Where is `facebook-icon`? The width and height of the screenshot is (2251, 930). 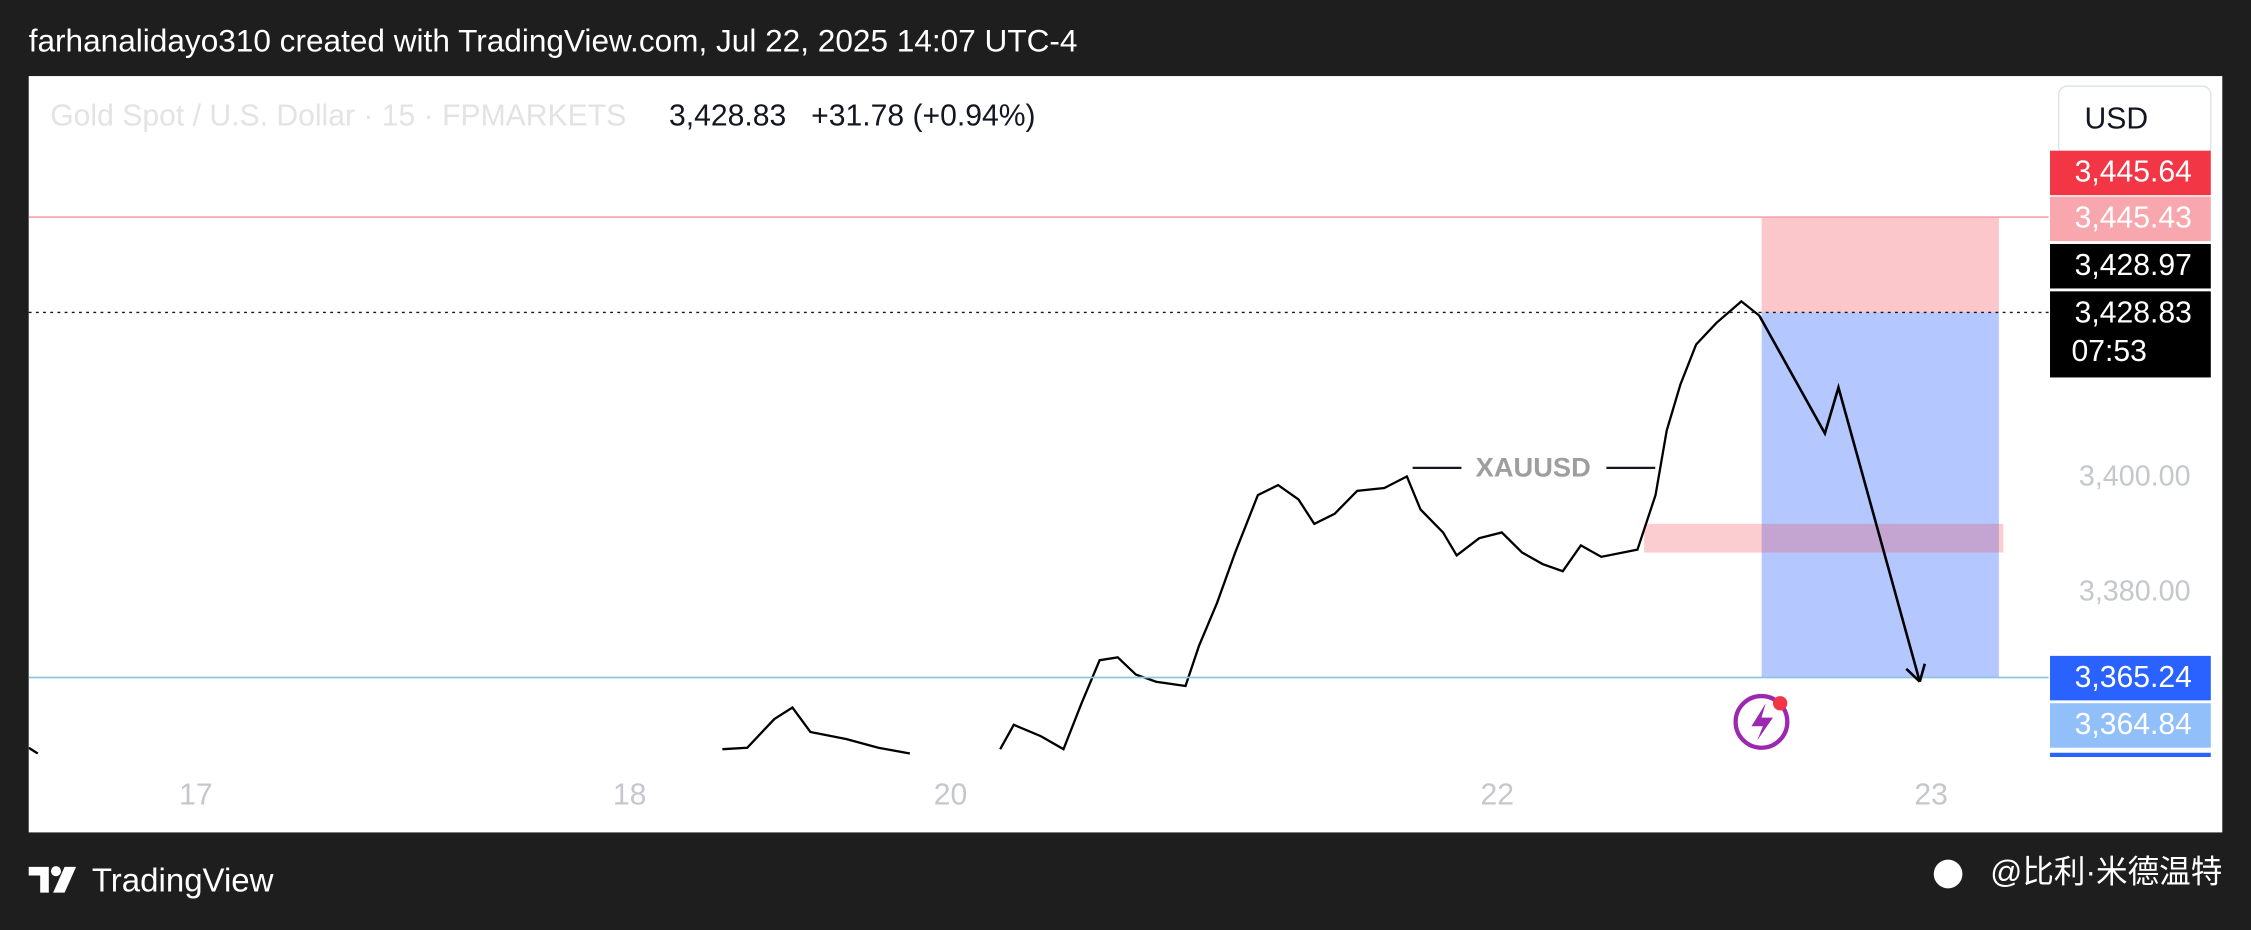 facebook-icon is located at coordinates (1948, 874).